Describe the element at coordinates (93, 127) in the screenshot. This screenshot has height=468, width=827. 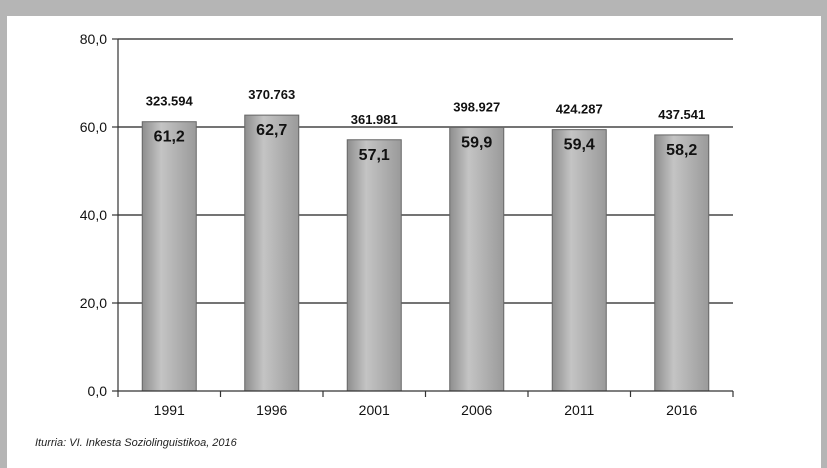
I see `y-tick-label: 60,0` at that location.